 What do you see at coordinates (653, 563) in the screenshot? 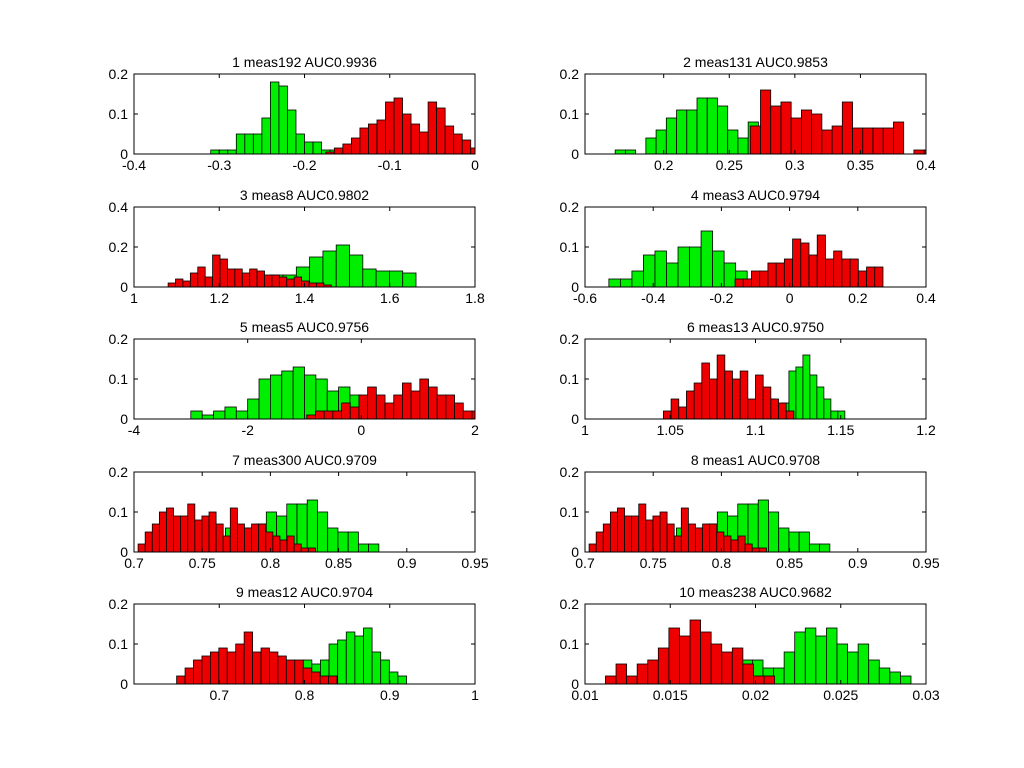
I see `x-tick-label: 0.75` at bounding box center [653, 563].